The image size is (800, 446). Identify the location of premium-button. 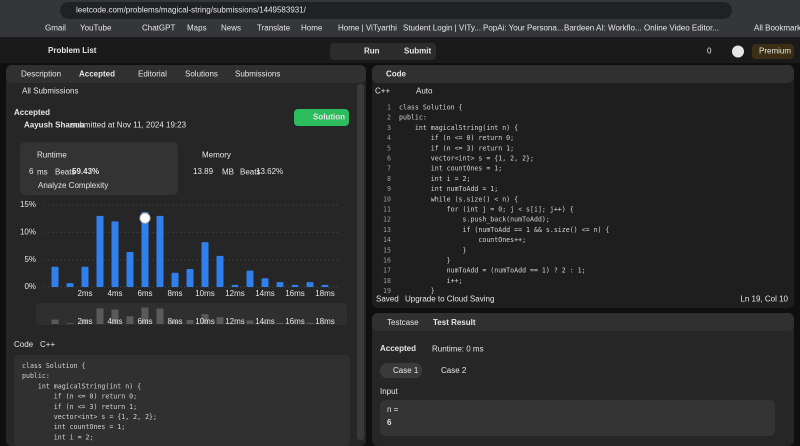
(773, 51).